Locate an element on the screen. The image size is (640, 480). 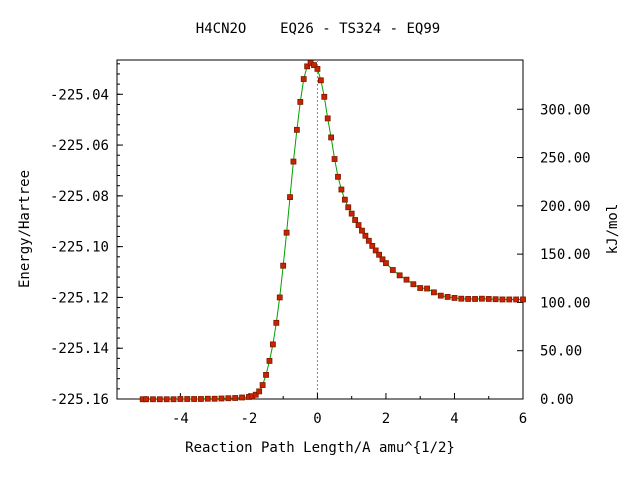
x-tick-label: 0 is located at coordinates (317, 419).